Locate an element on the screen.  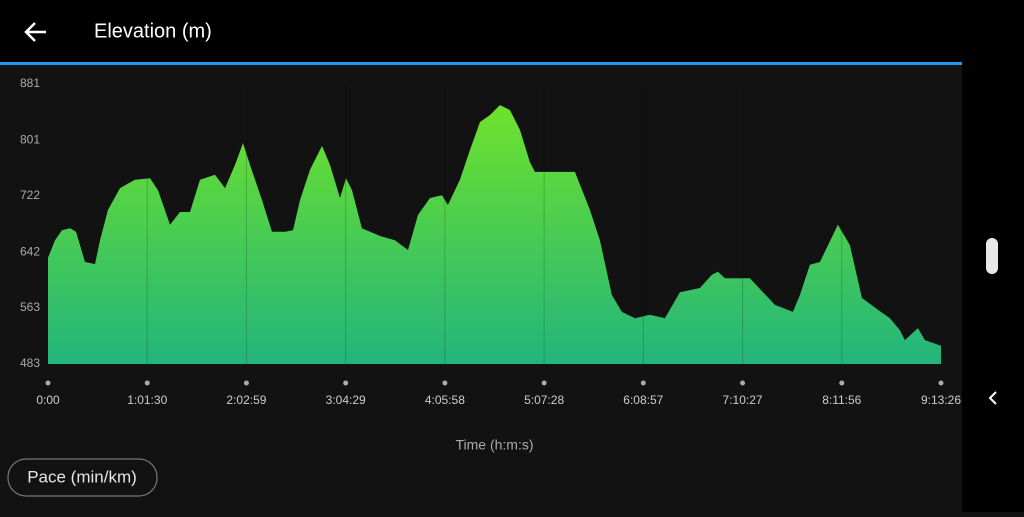
x-axis-title: Time (h:m:s) is located at coordinates (494, 445).